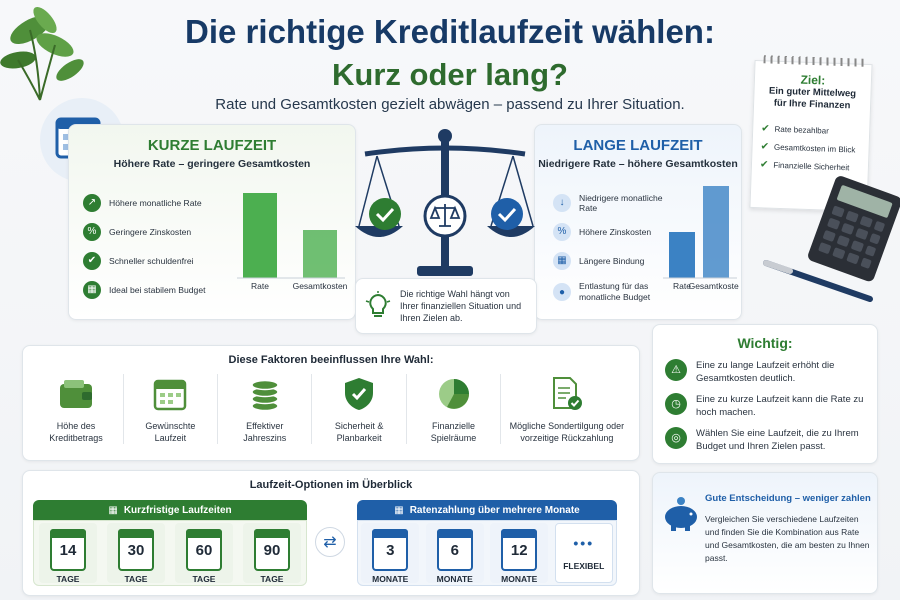 Image resolution: width=900 pixels, height=600 pixels. Describe the element at coordinates (609, 260) in the screenshot. I see `long-term-item: ▦ Längere Bindung` at that location.